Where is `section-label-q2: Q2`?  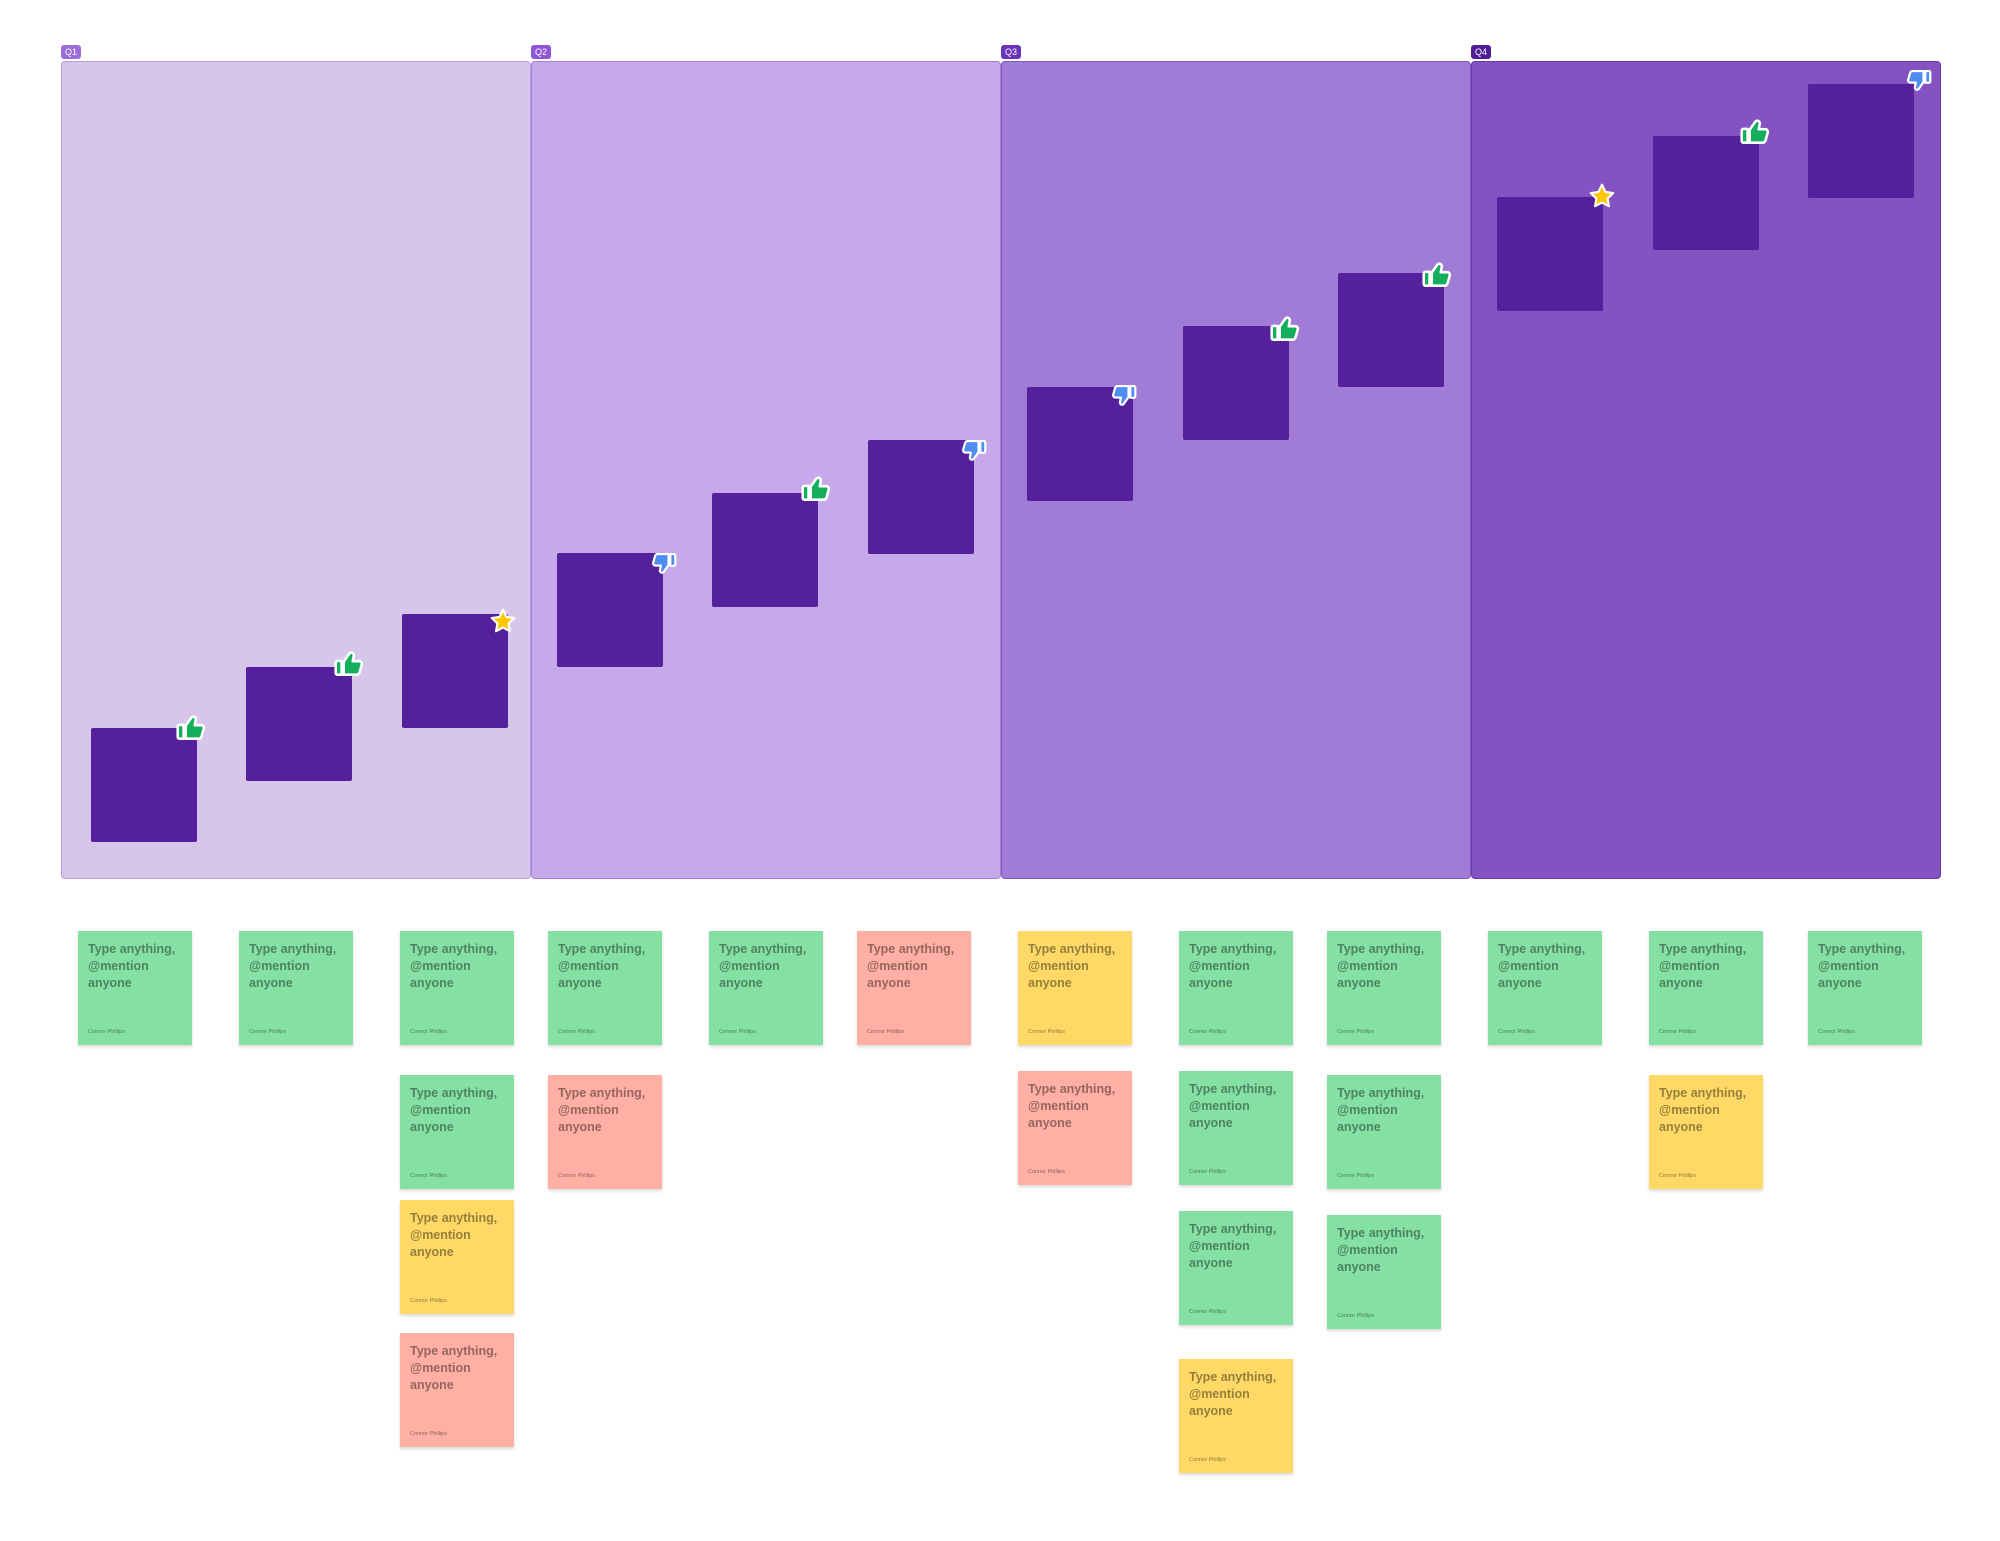 section-label-q2: Q2 is located at coordinates (541, 52).